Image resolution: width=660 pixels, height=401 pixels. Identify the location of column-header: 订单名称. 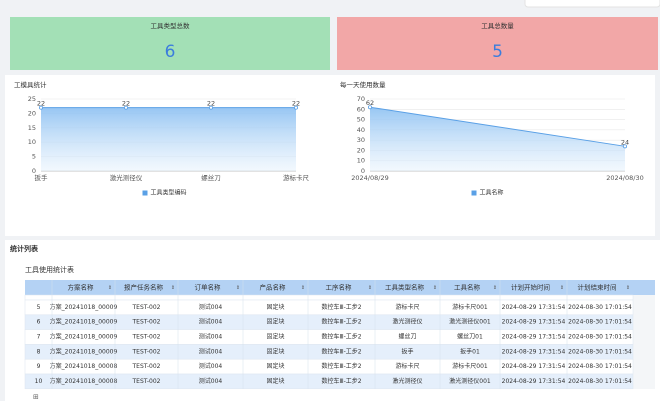
(208, 287).